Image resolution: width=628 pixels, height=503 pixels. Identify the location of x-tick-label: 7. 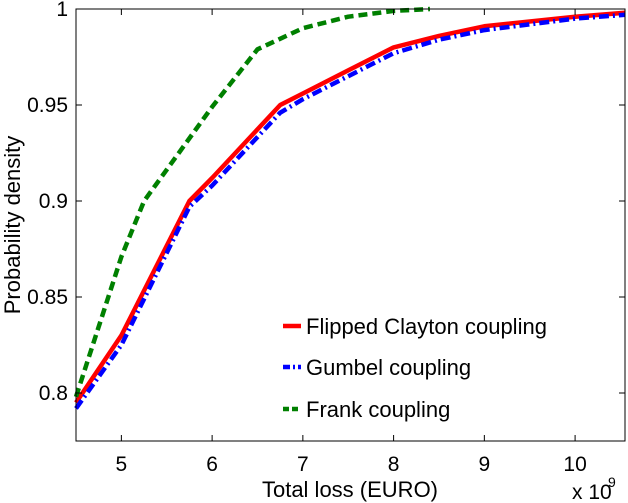
(303, 464).